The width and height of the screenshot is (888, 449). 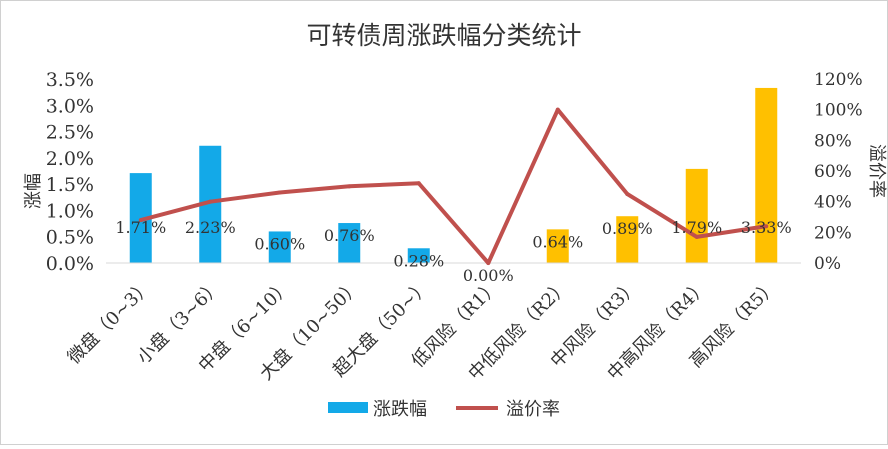 I want to click on bar-data-label: 0.76%, so click(x=349, y=235).